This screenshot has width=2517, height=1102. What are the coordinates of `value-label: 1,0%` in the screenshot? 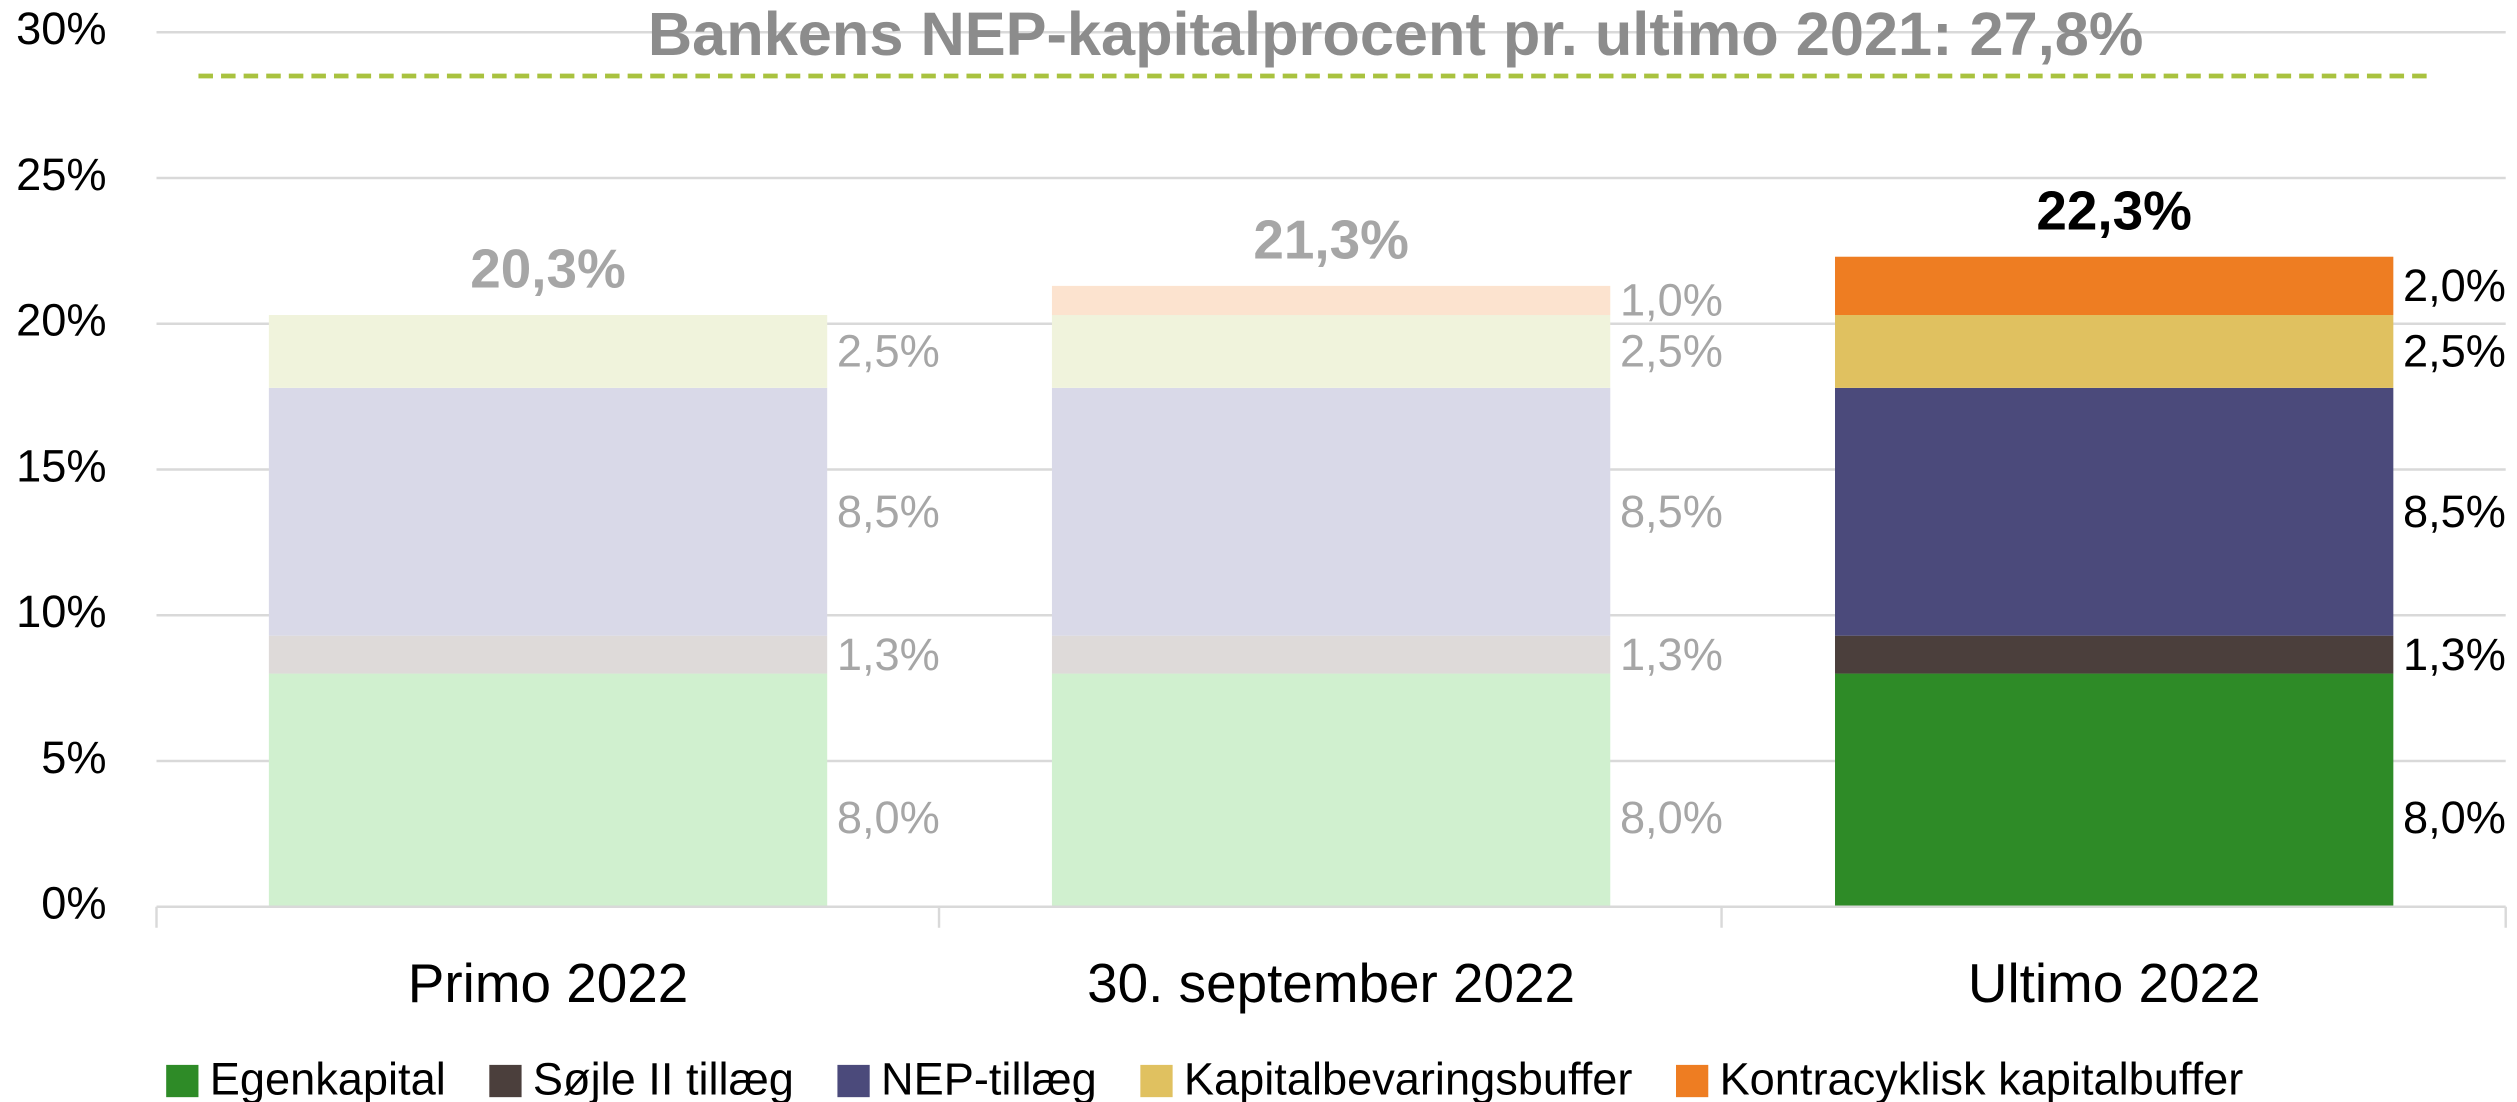 It's located at (1671, 300).